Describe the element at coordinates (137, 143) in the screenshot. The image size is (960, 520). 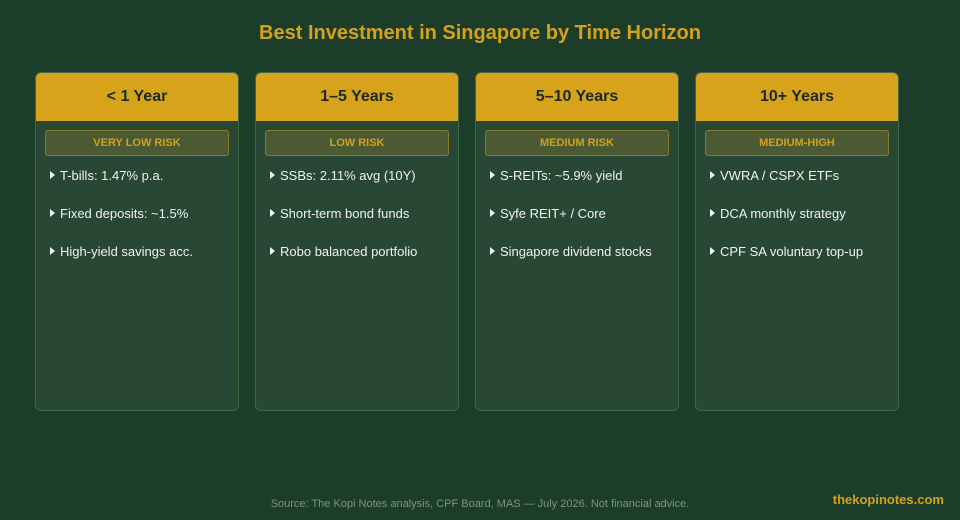
I see `risk-badge: VERY LOW RISK` at that location.